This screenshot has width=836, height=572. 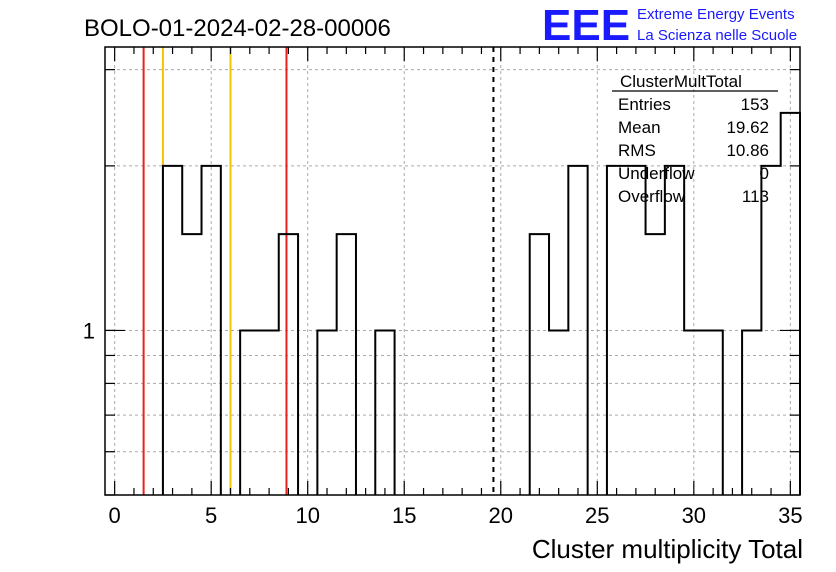 What do you see at coordinates (717, 35) in the screenshot?
I see `logo-line-2: La Scienza nelle Scuole` at bounding box center [717, 35].